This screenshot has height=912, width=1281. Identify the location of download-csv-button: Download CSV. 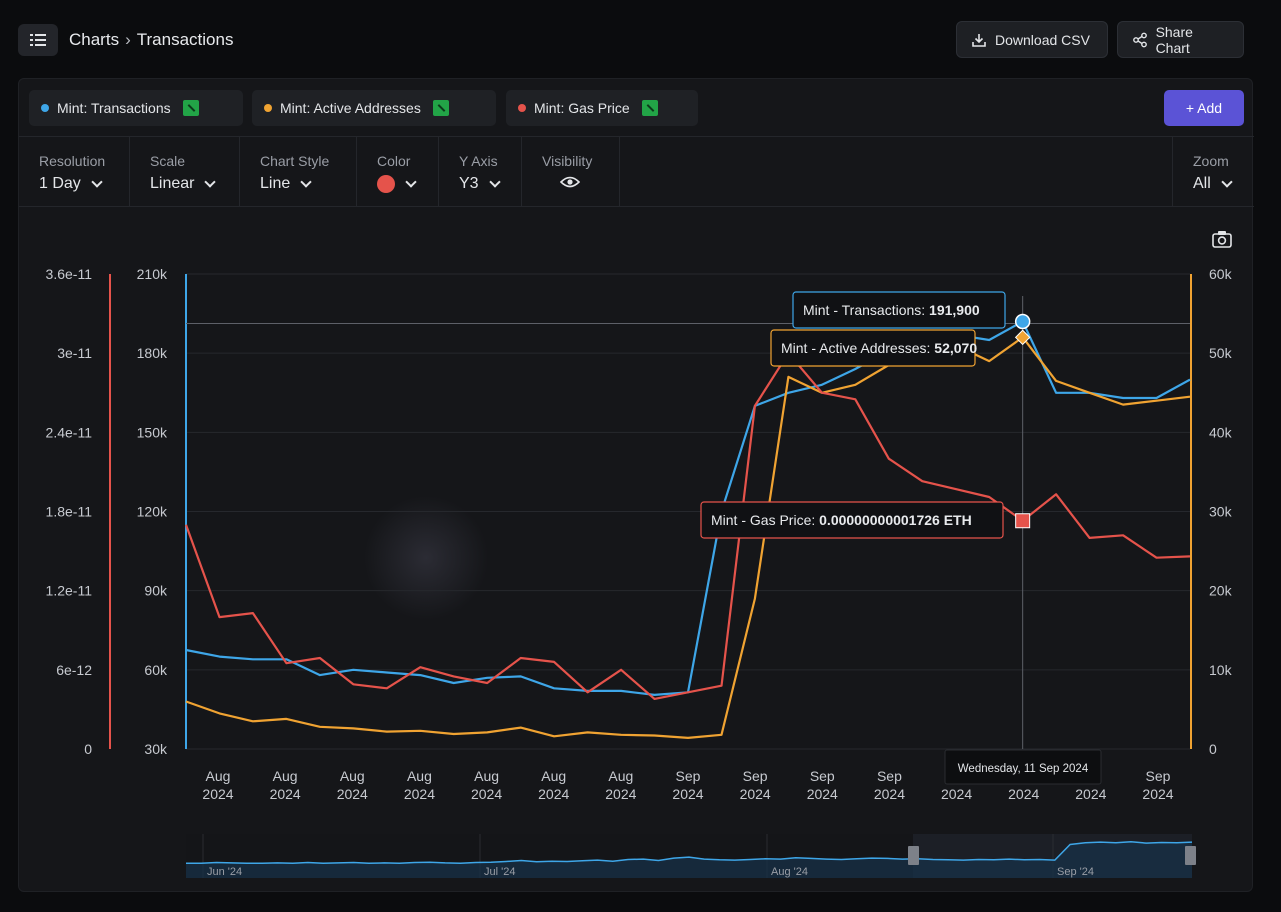
(1032, 39).